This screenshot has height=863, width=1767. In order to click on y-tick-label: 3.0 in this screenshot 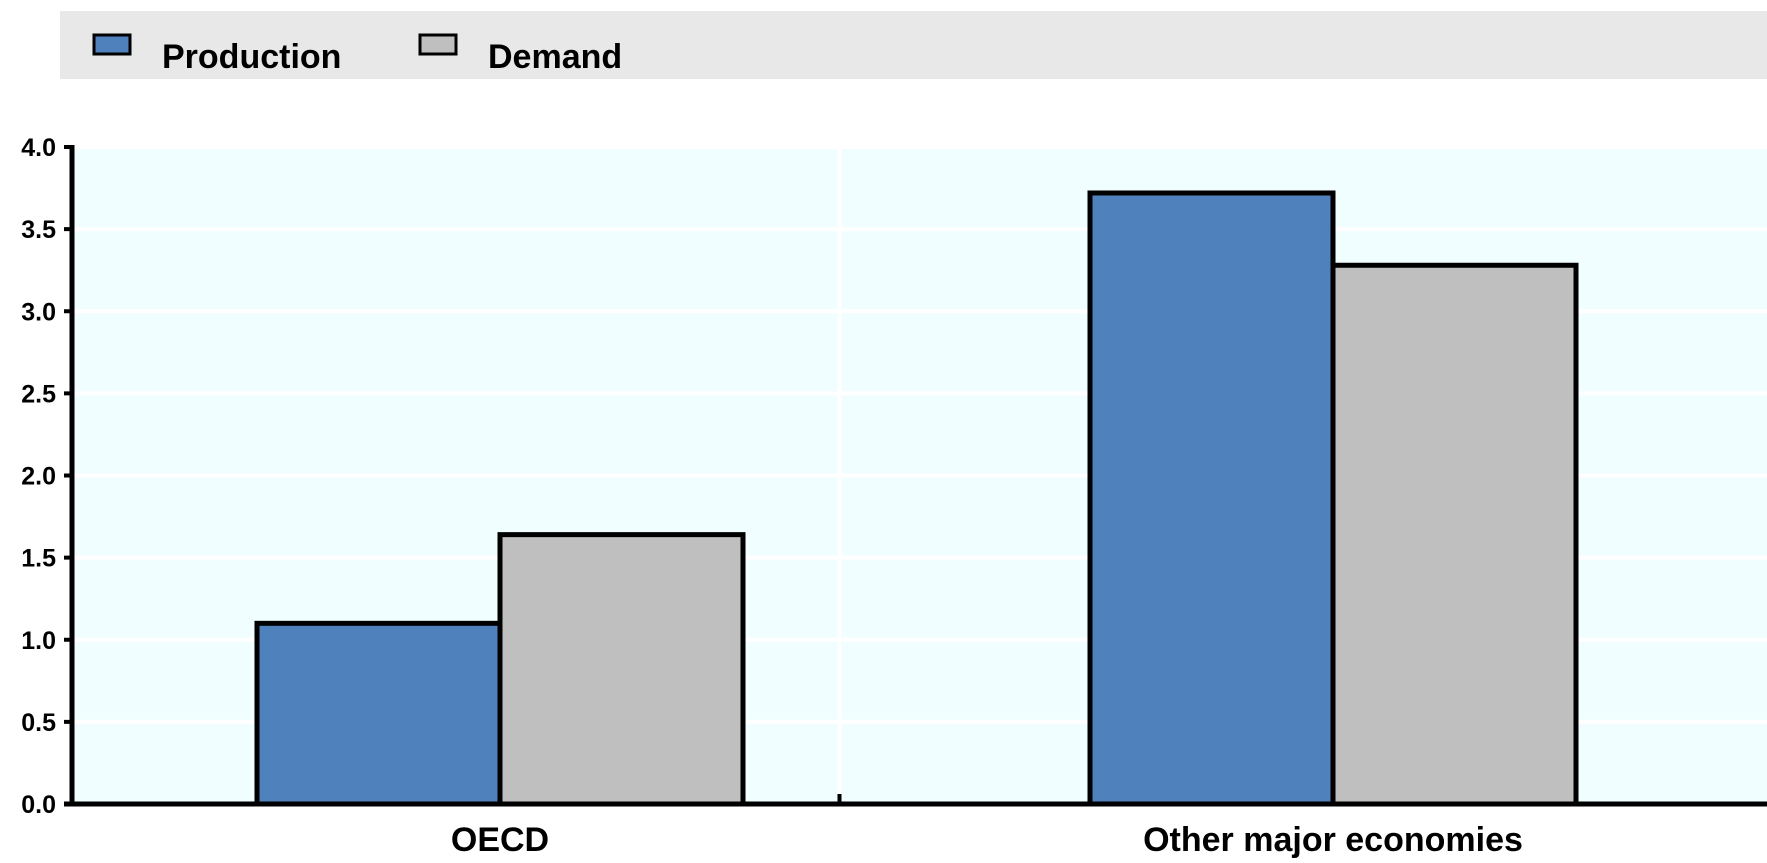, I will do `click(38, 312)`.